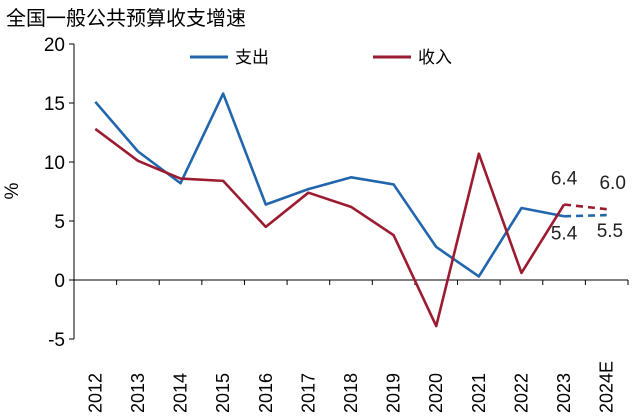  I want to click on x-tick-label: 2021, so click(479, 393).